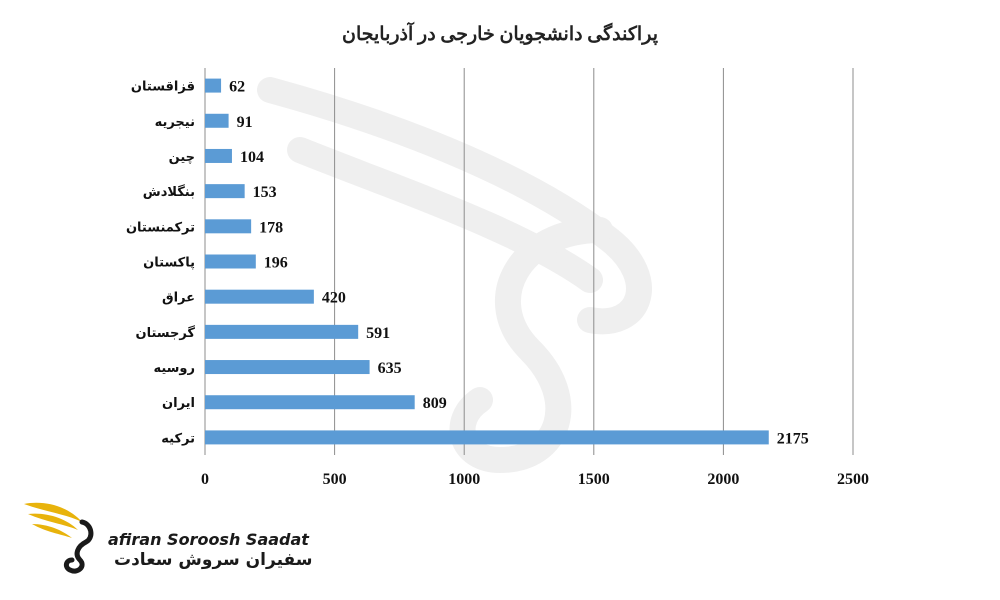  Describe the element at coordinates (59, 538) in the screenshot. I see `swan-wing-logo-icon` at that location.